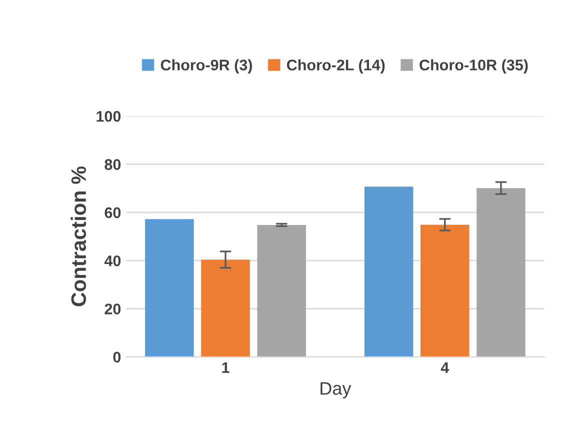 Image resolution: width=573 pixels, height=430 pixels. I want to click on y-axis-title: Contraction %, so click(78, 236).